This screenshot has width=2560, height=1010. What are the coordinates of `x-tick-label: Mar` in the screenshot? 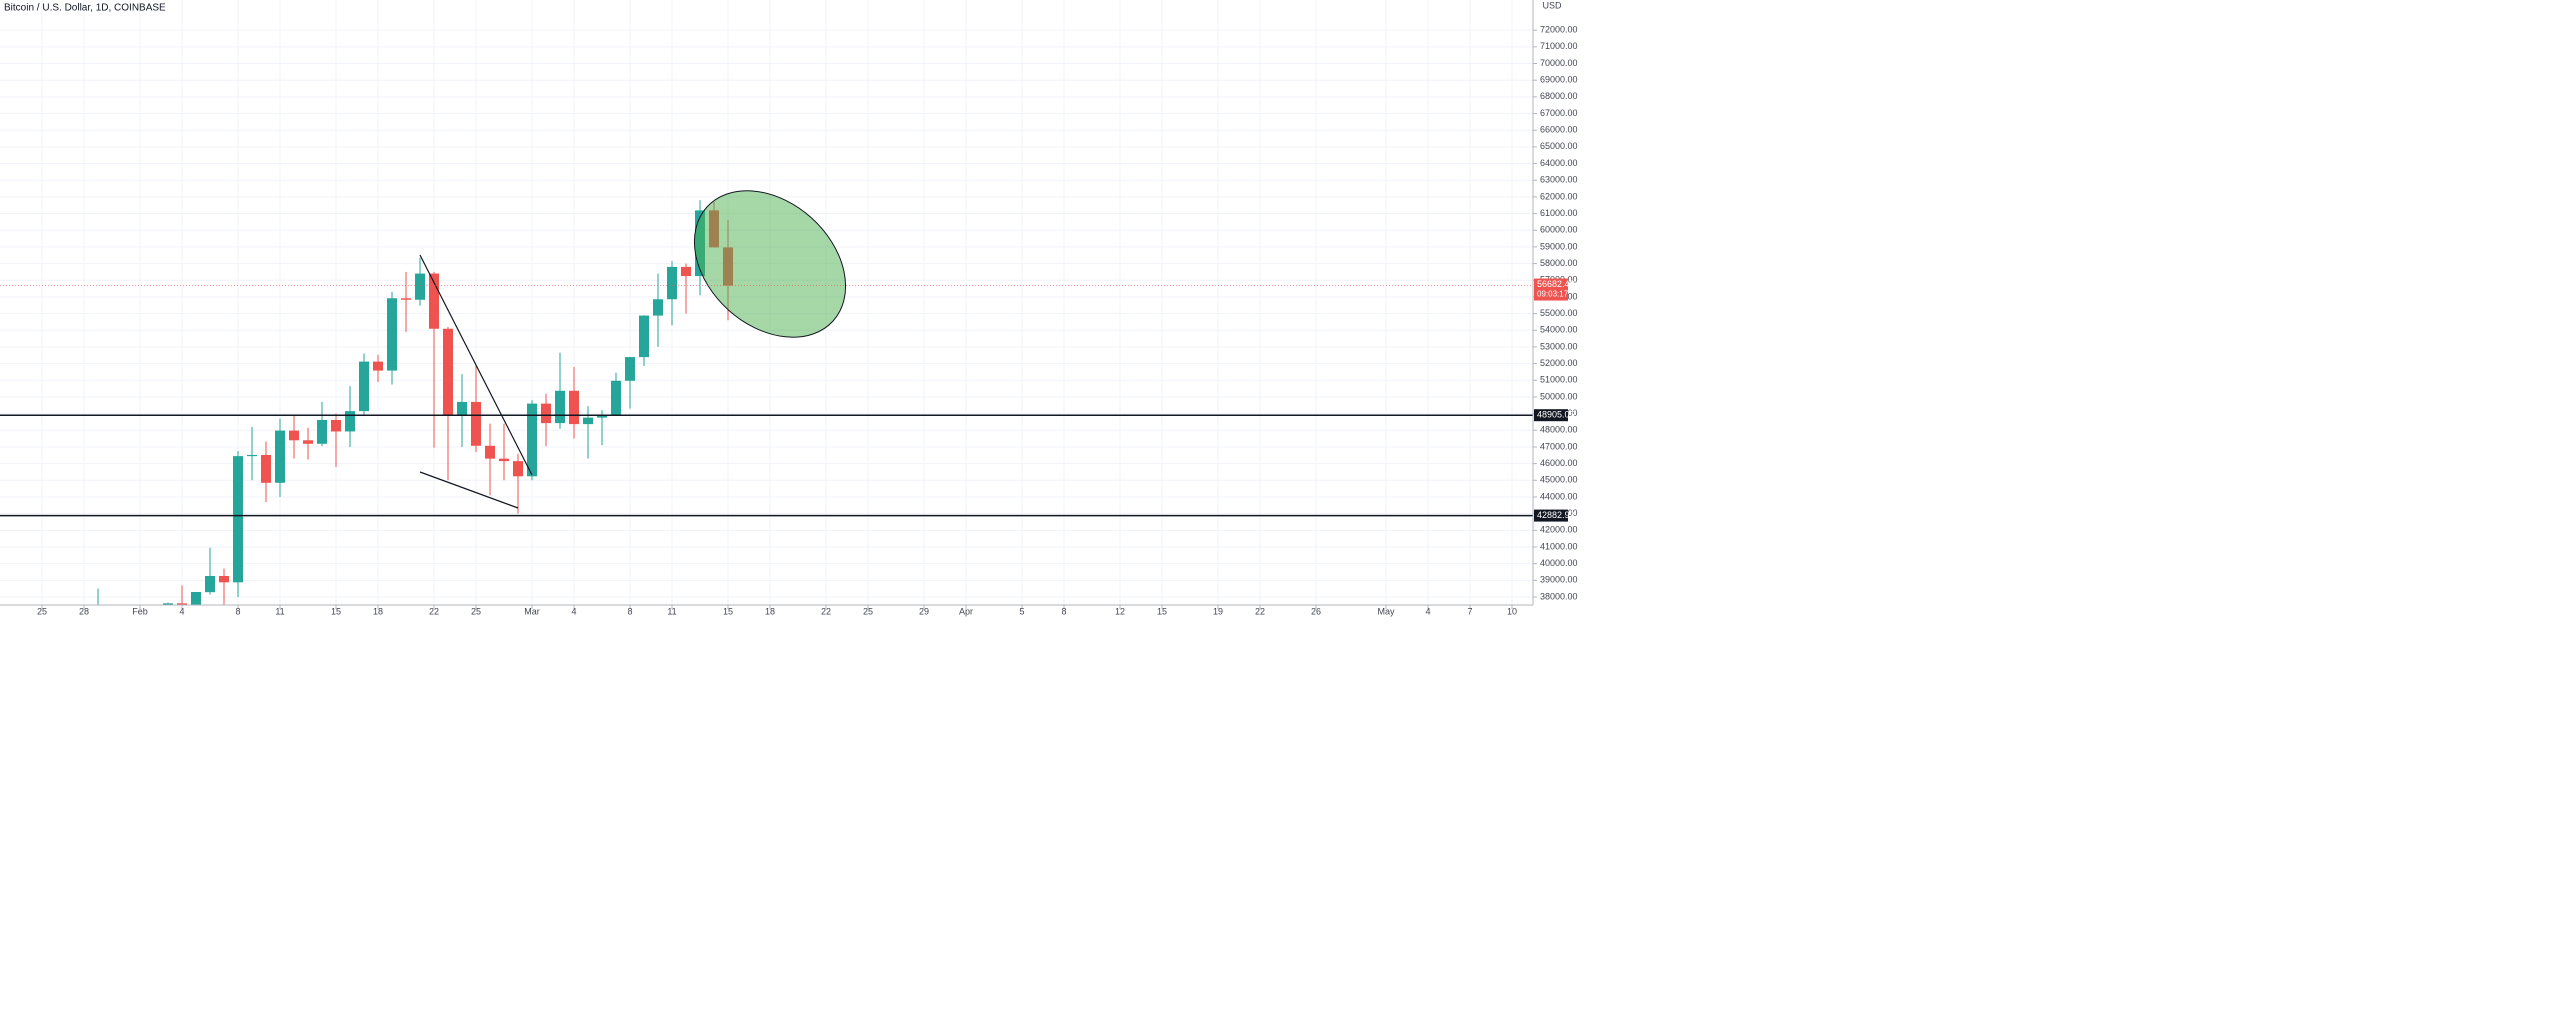 It's located at (532, 611).